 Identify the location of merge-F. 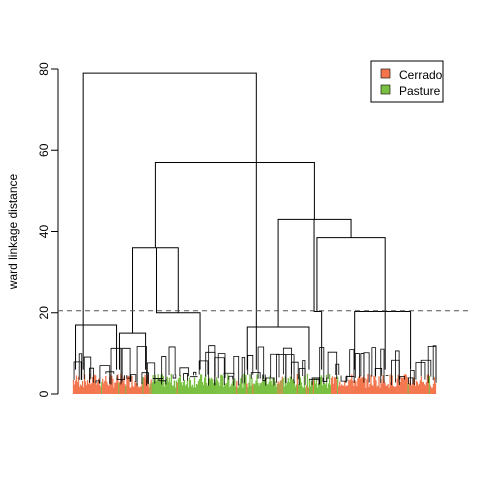
(278, 348).